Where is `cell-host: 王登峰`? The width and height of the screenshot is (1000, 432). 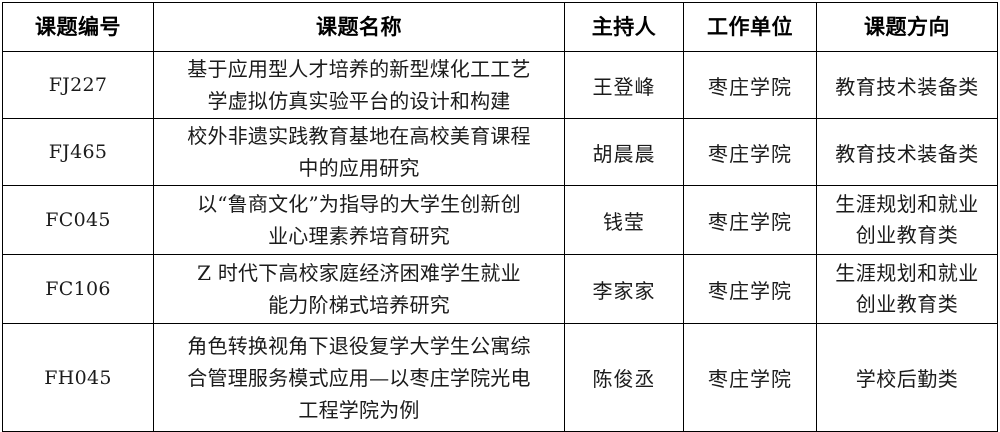
cell-host: 王登峰 is located at coordinates (624, 85).